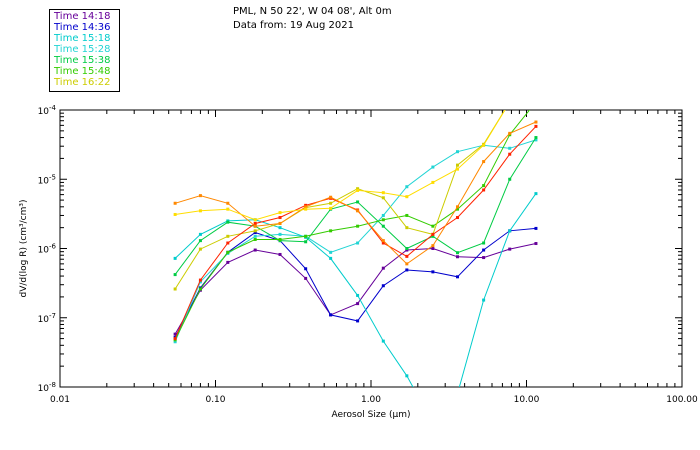  Describe the element at coordinates (527, 400) in the screenshot. I see `x-tick-label: 10.00` at that location.